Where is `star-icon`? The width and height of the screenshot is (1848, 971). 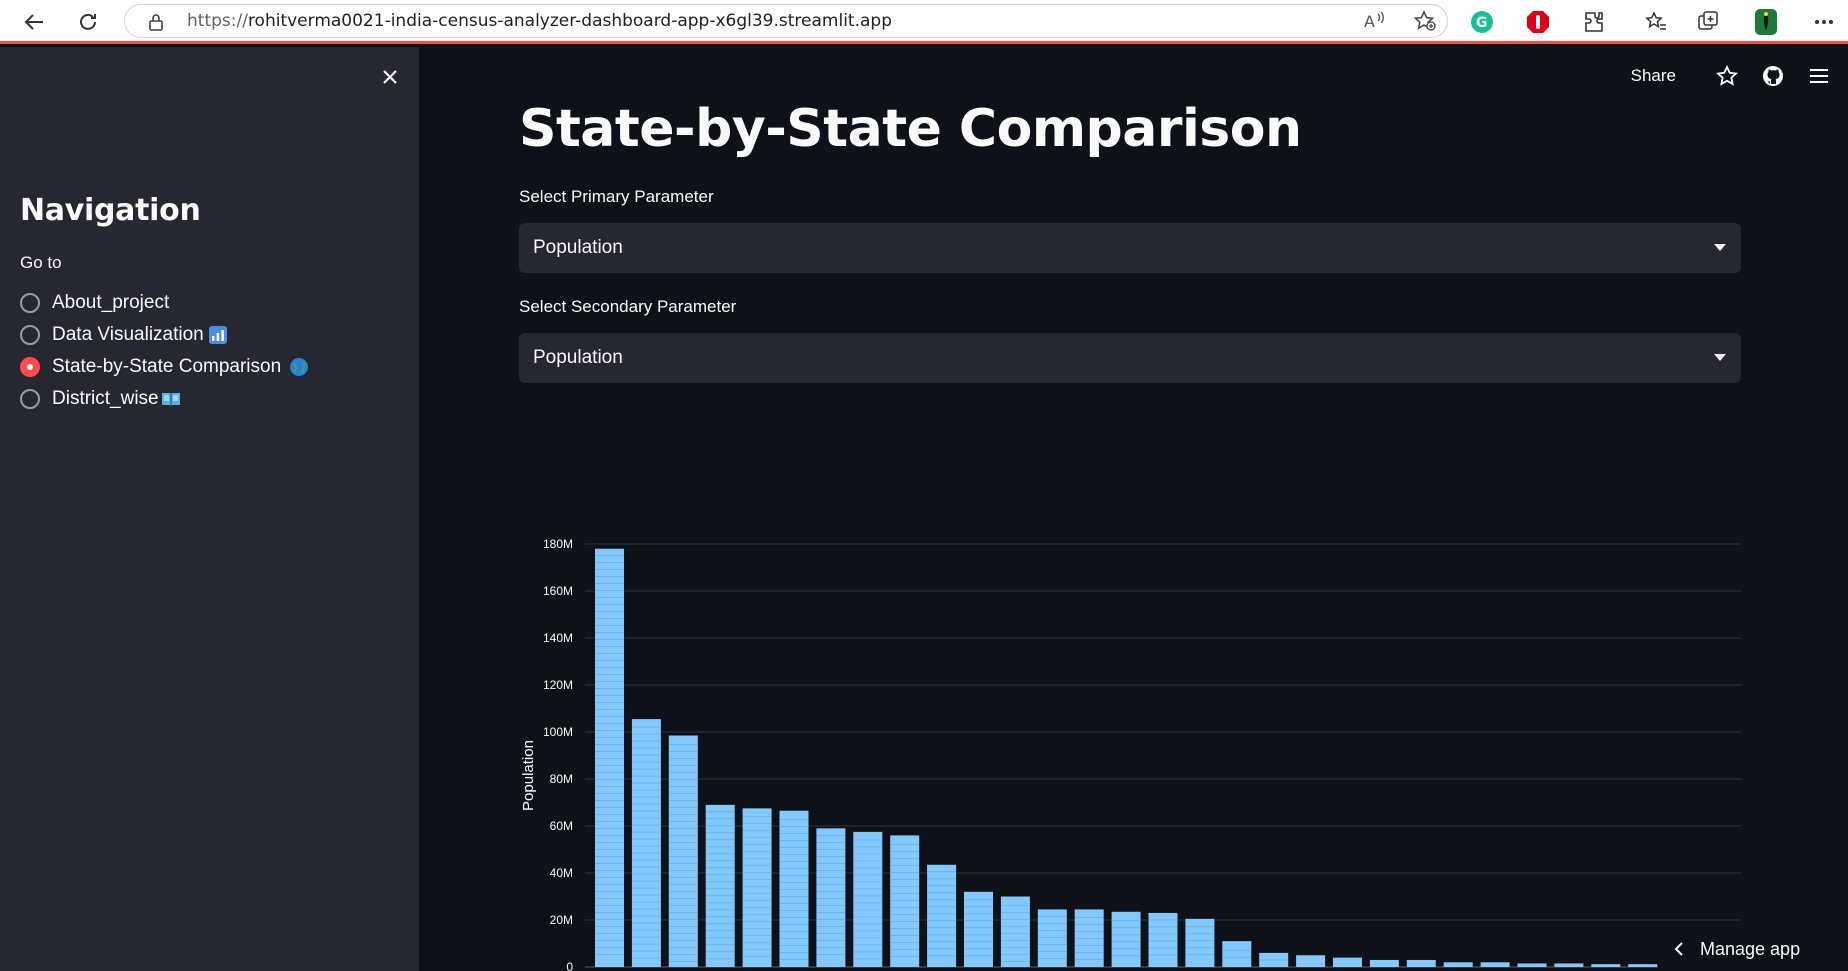 star-icon is located at coordinates (1727, 76).